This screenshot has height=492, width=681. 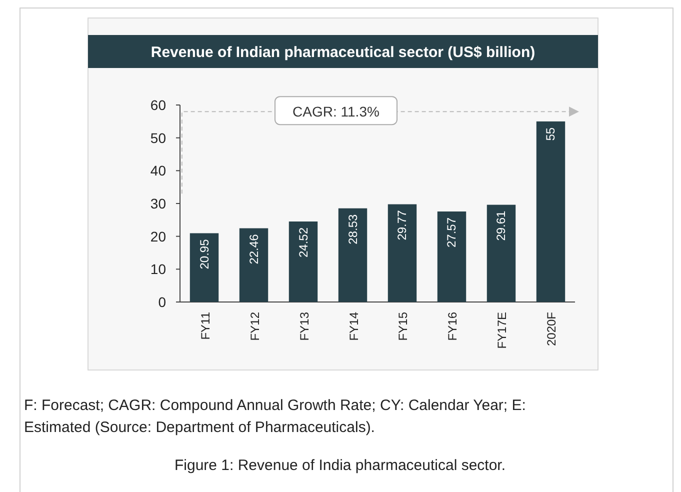 What do you see at coordinates (403, 326) in the screenshot?
I see `x-tick-label: FY15` at bounding box center [403, 326].